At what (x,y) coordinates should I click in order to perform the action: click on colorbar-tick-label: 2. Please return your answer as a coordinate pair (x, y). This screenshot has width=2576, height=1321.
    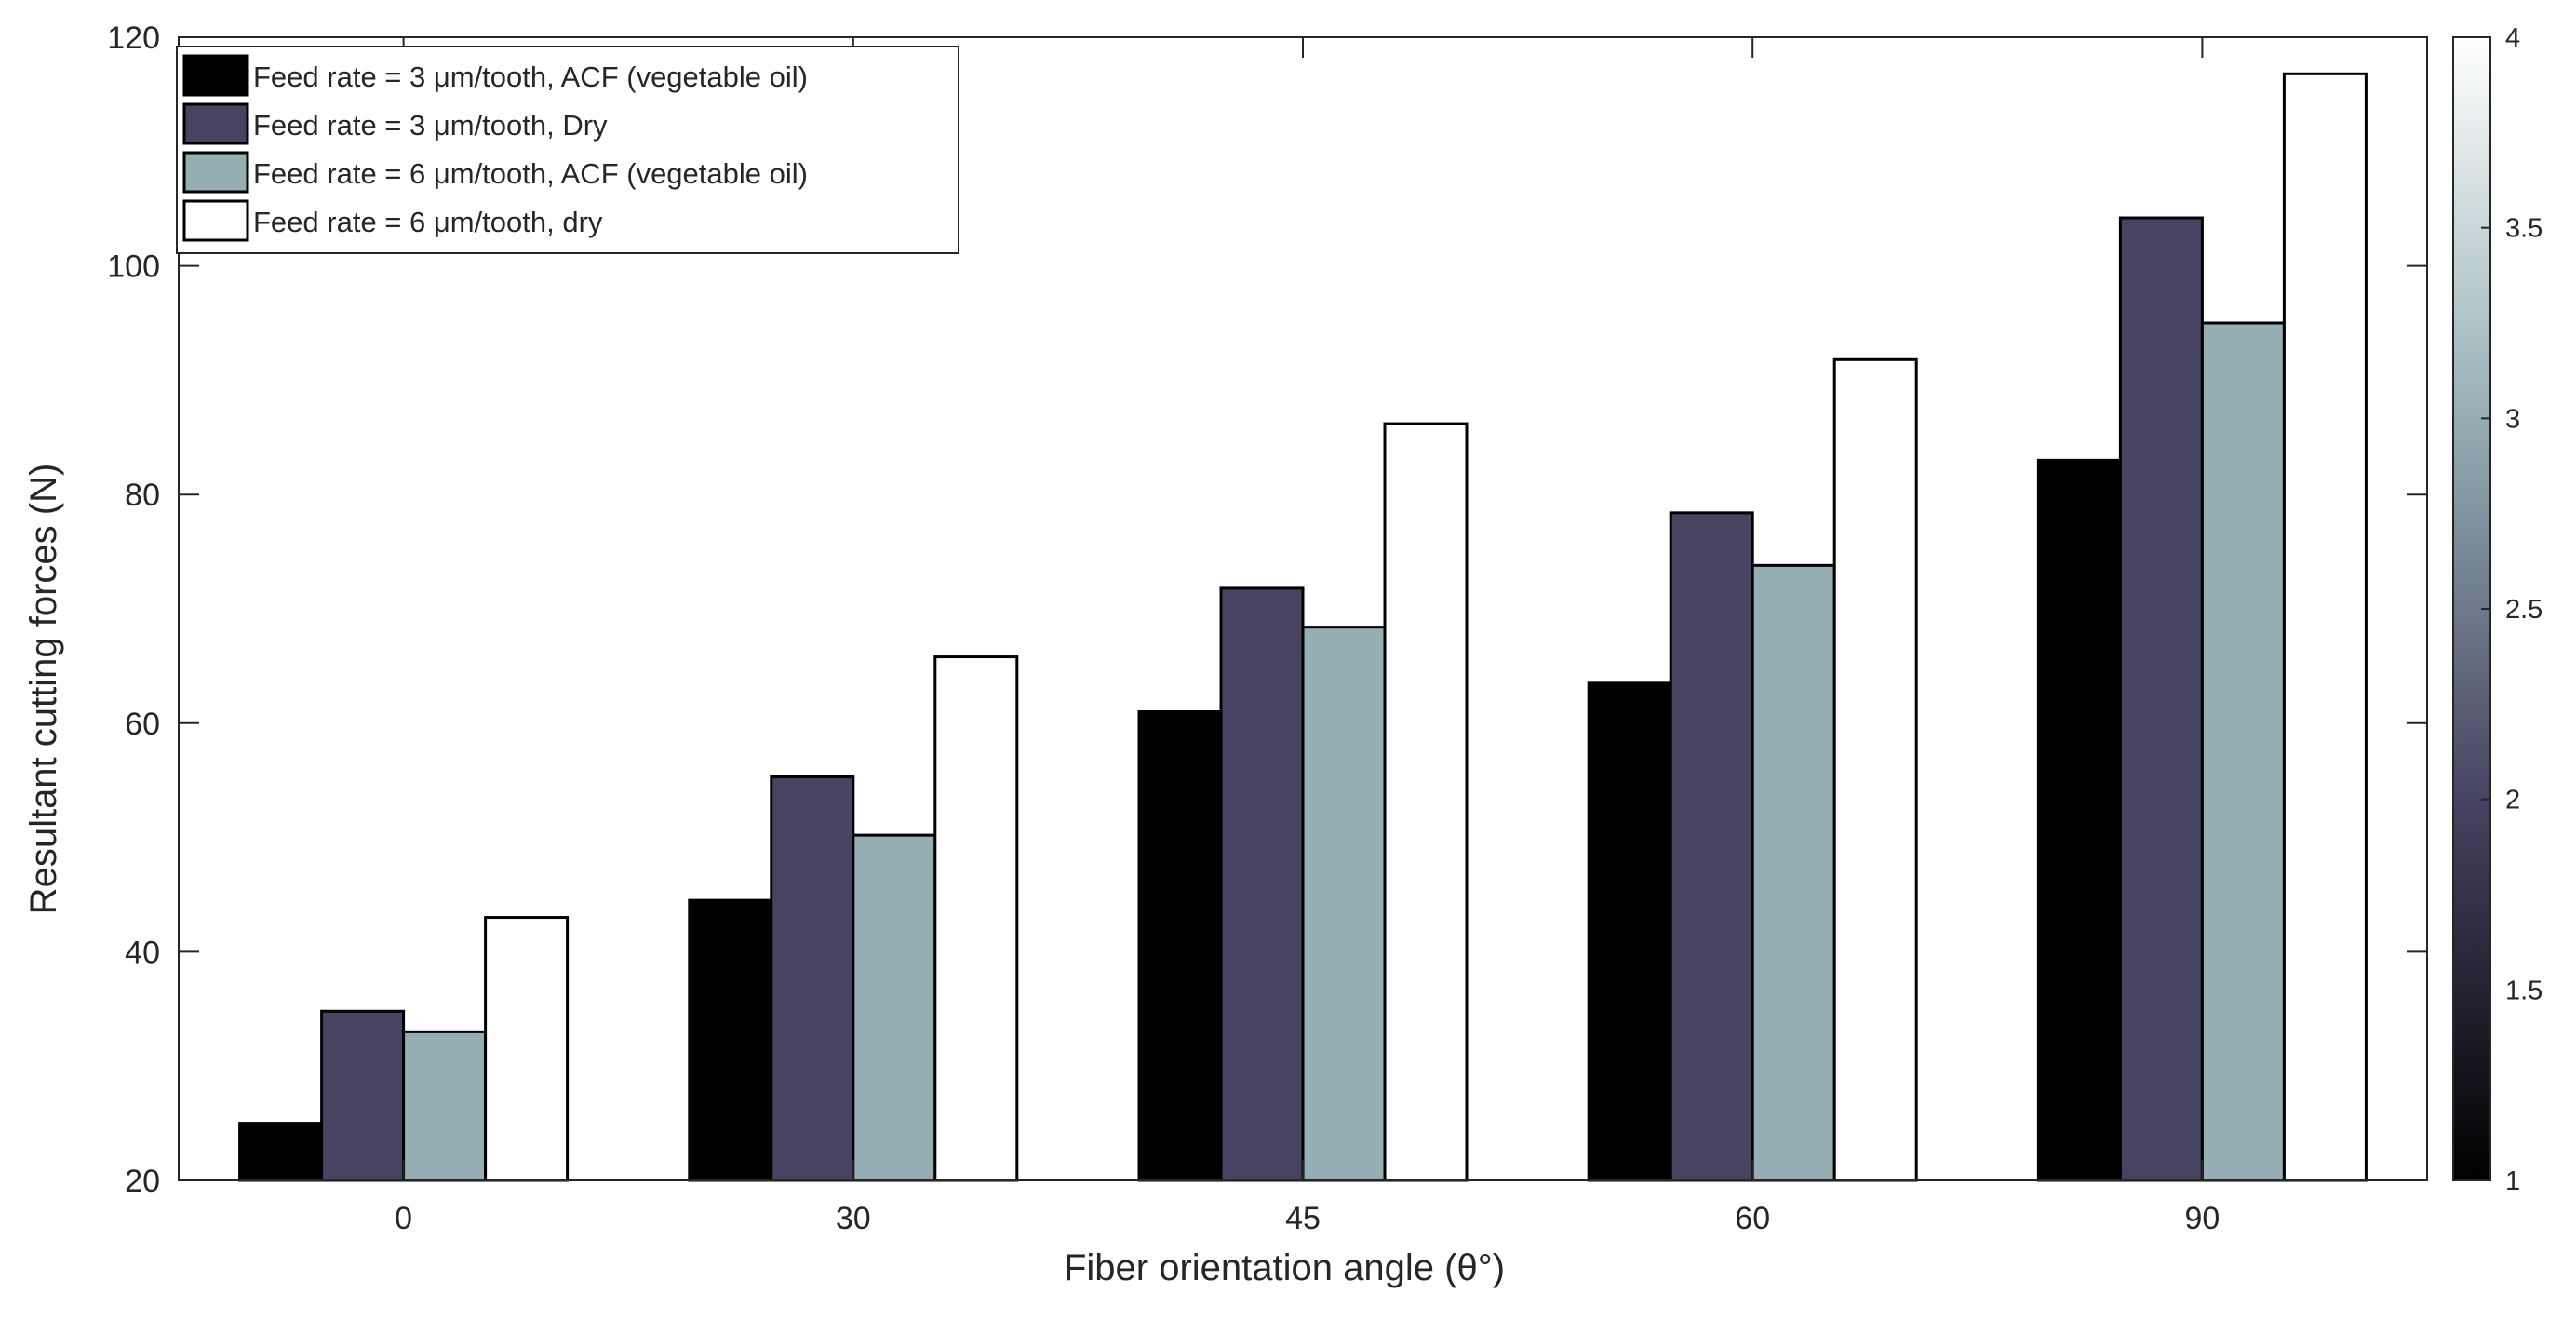
    Looking at the image, I should click on (2512, 801).